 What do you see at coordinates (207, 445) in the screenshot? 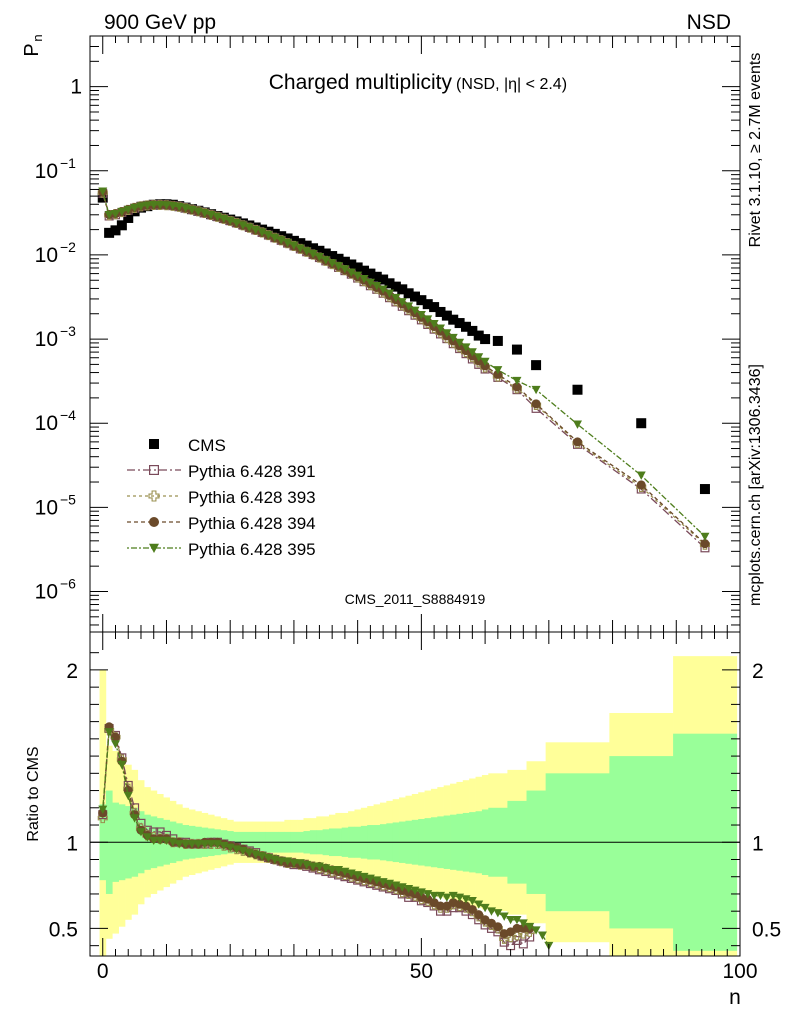
I see `legend-label: CMS` at bounding box center [207, 445].